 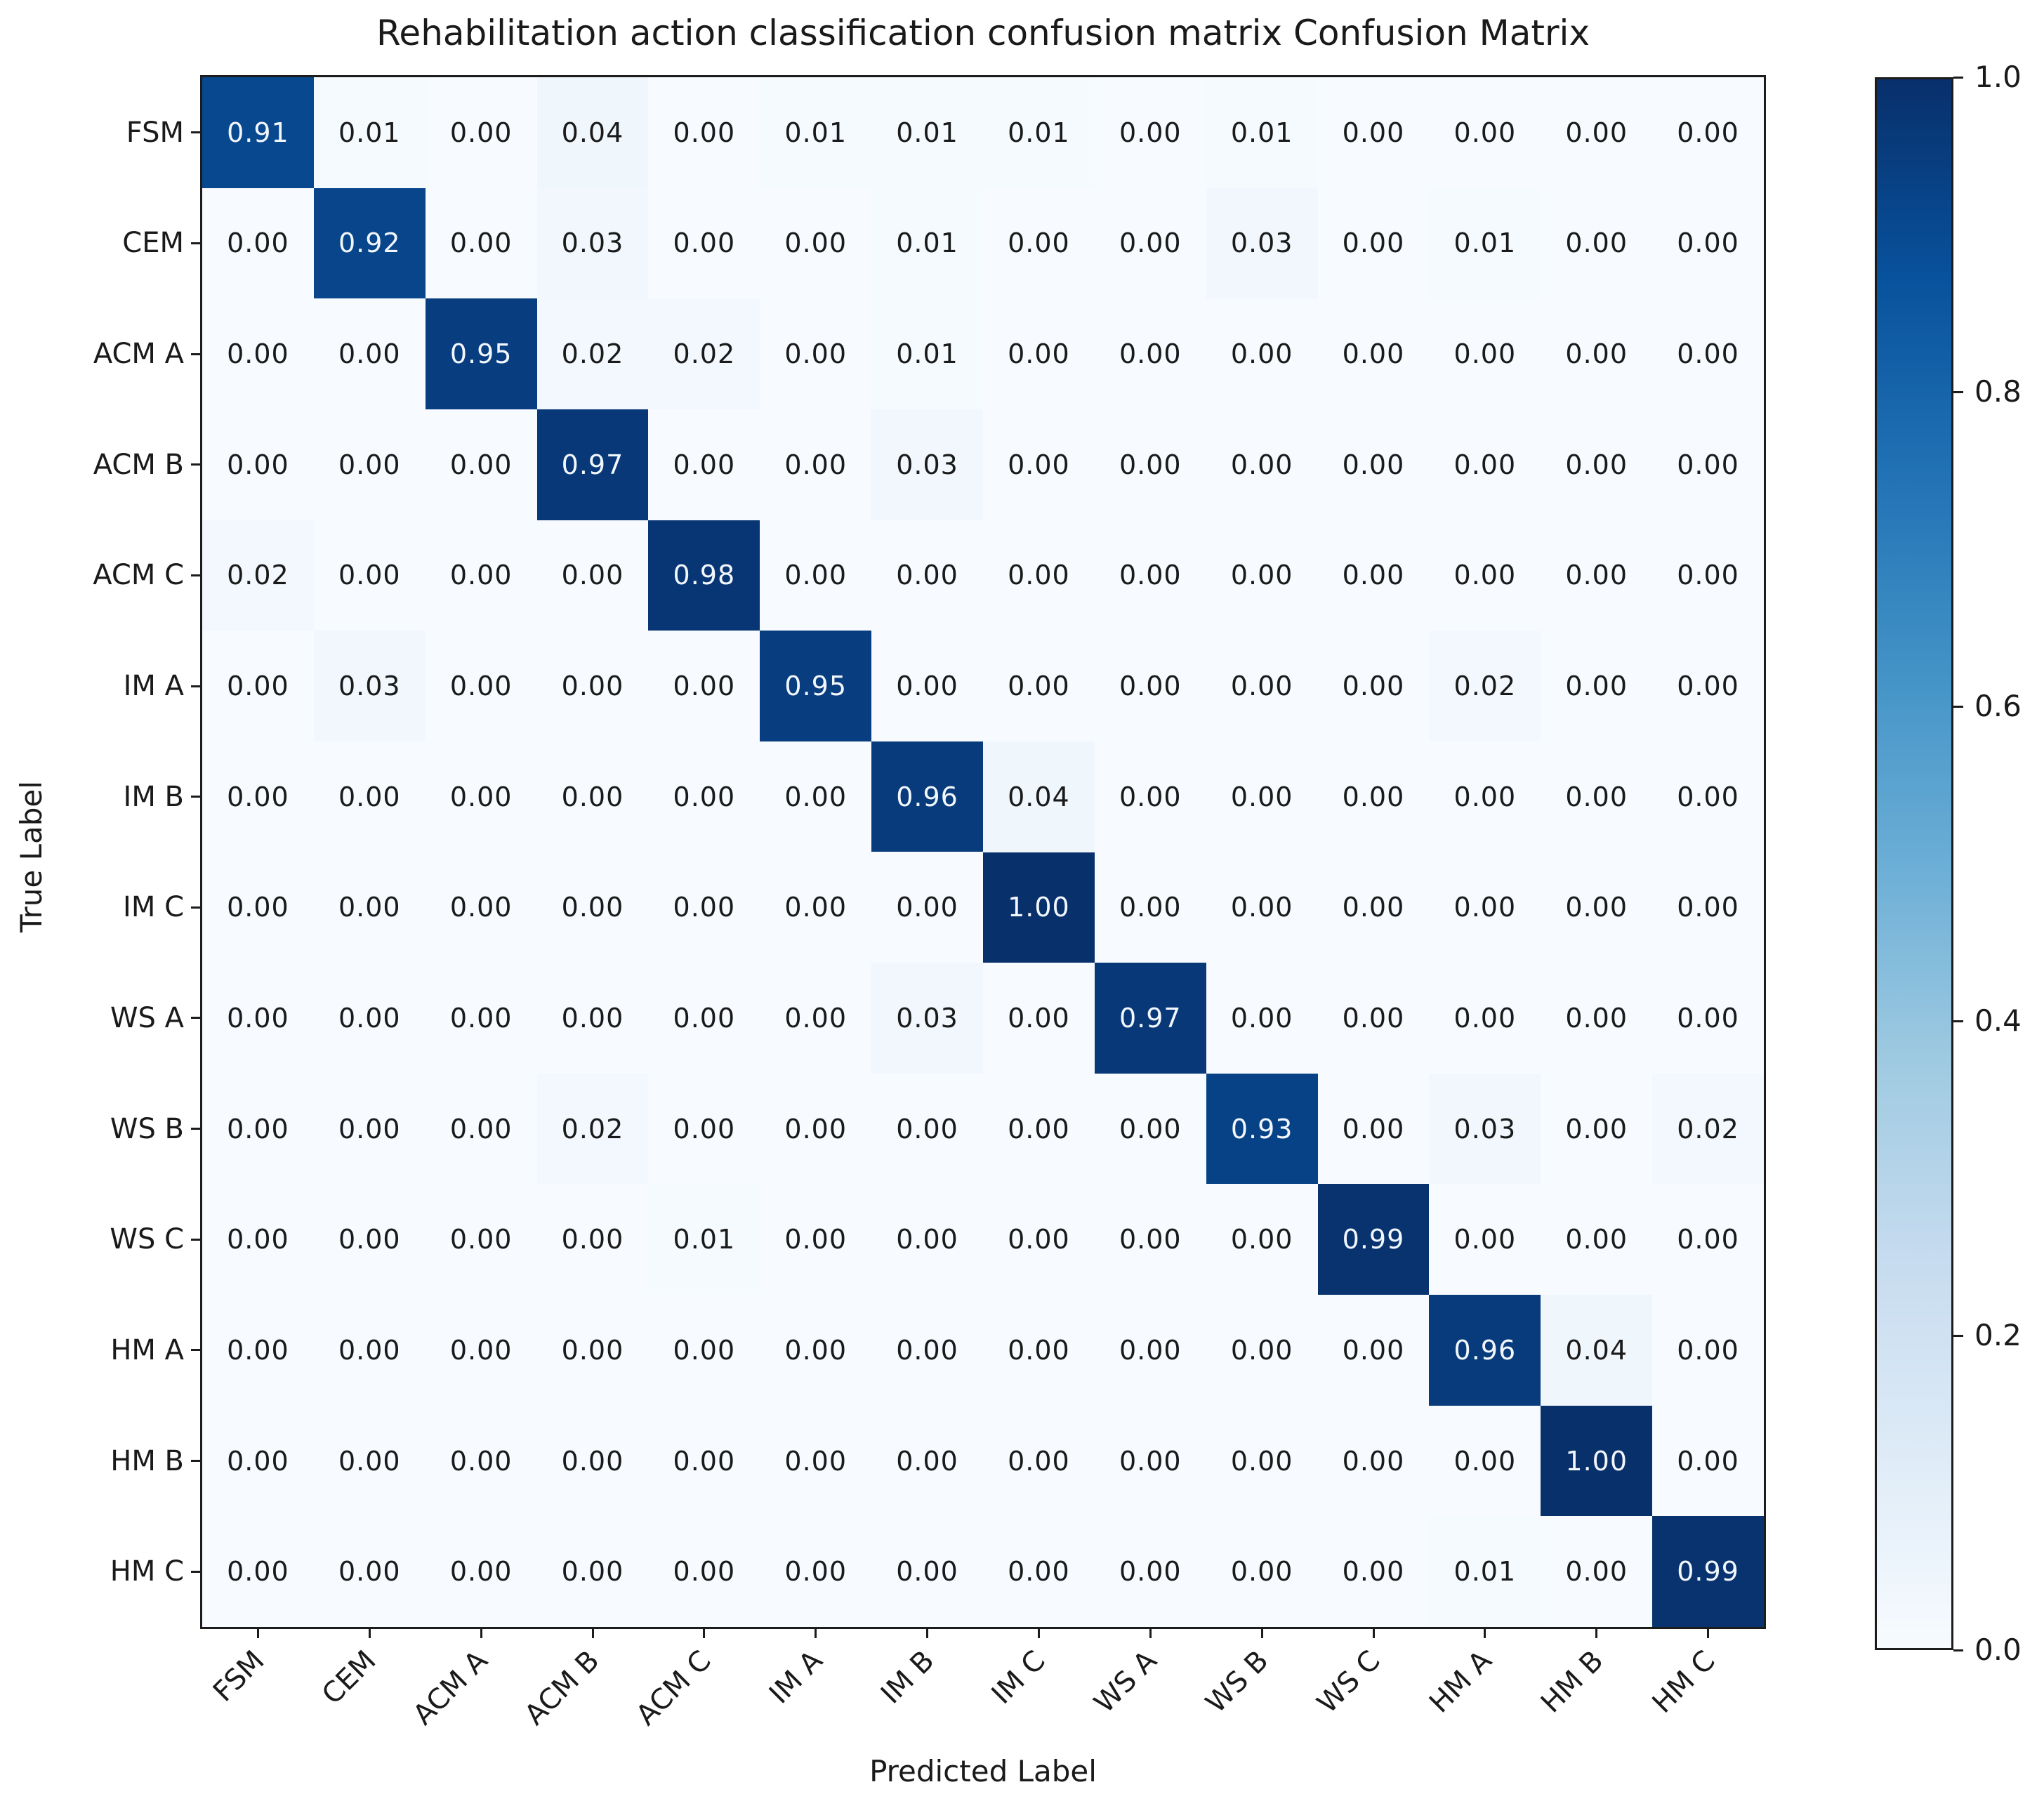 I want to click on y-tick-label: ACM B, so click(x=138, y=464).